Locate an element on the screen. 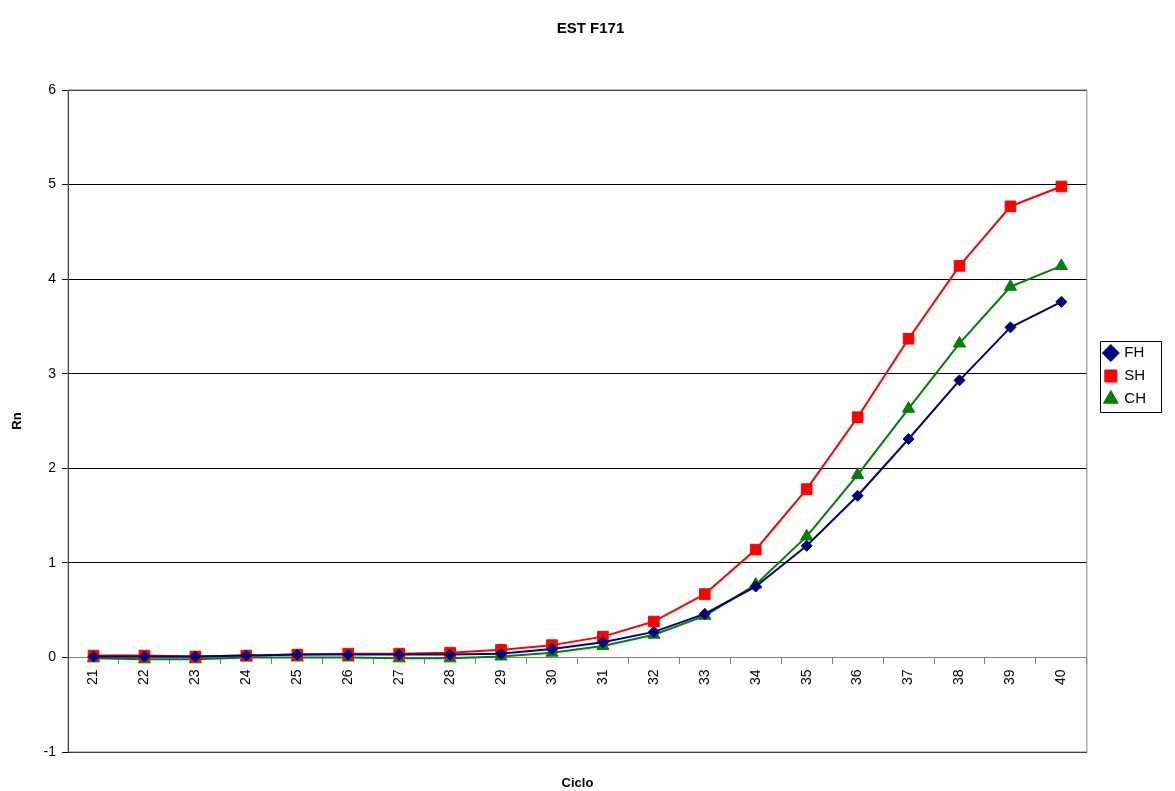  legend-label: CH is located at coordinates (1135, 398).